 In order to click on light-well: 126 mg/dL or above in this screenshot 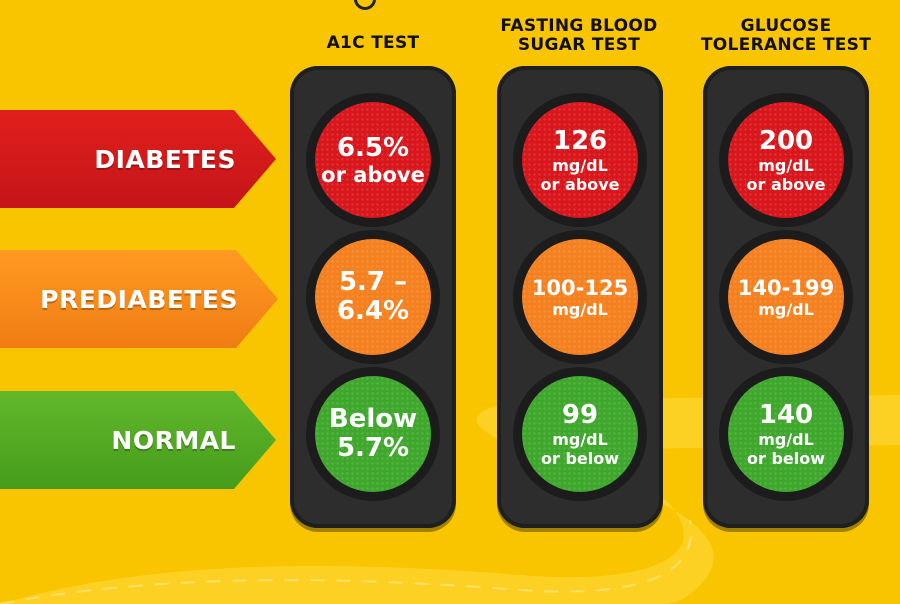, I will do `click(580, 160)`.